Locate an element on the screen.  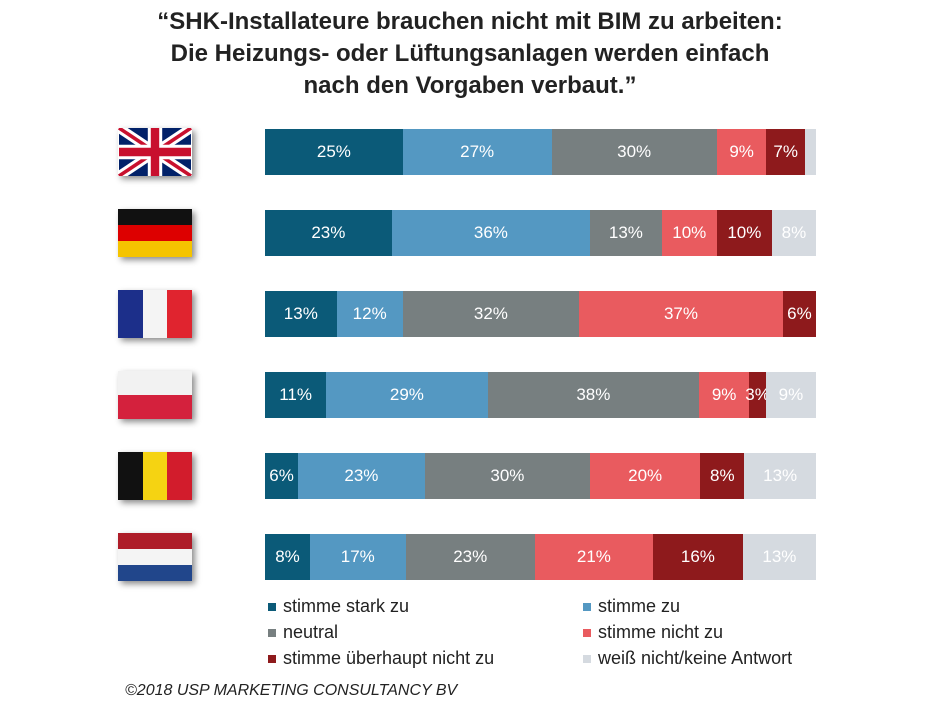
legend-item: weiß nicht/keine Antwort is located at coordinates (687, 658).